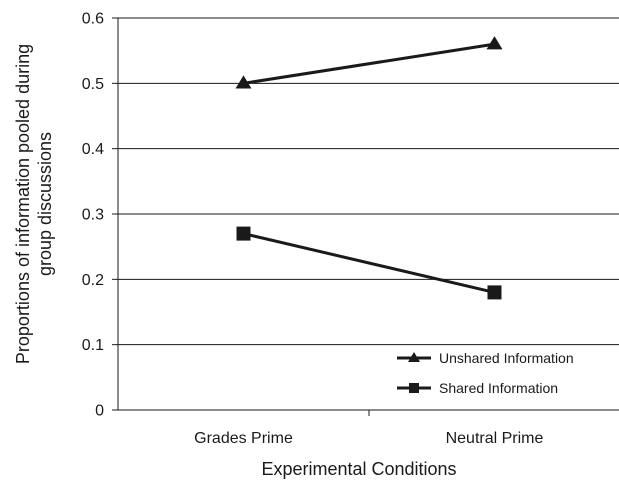  What do you see at coordinates (93, 19) in the screenshot?
I see `y-tick-label: 0.6` at bounding box center [93, 19].